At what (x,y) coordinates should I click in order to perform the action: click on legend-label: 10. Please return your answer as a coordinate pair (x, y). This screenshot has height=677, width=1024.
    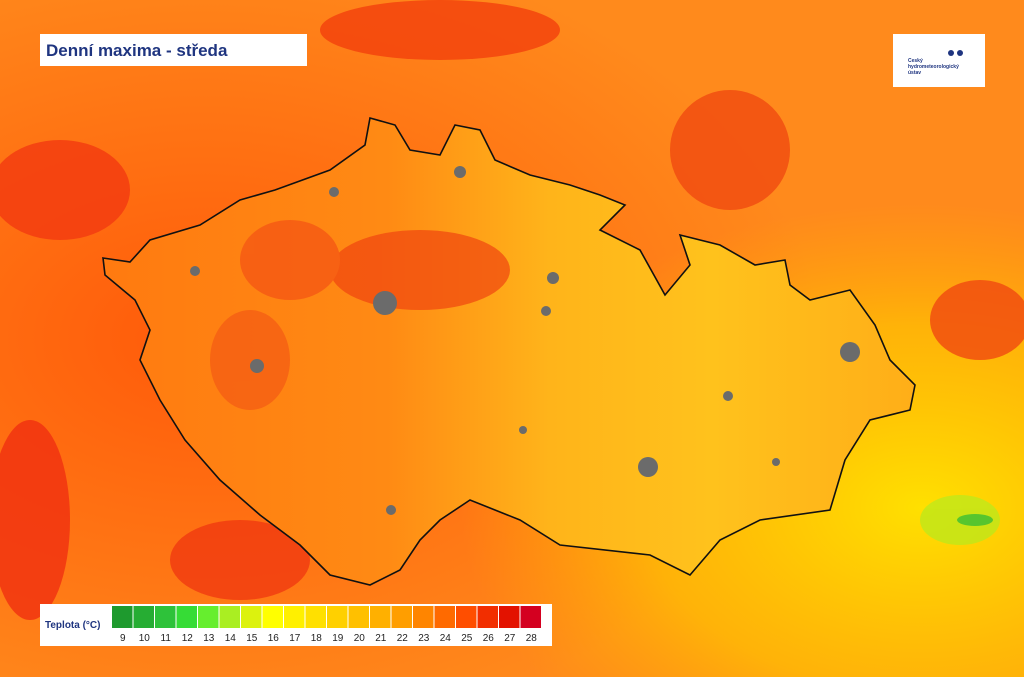
    Looking at the image, I should click on (145, 638).